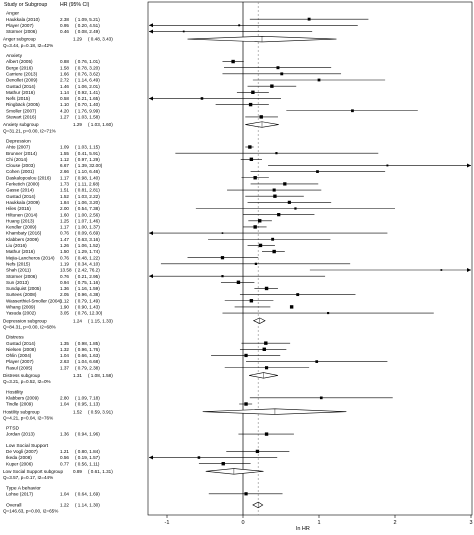  I want to click on study-ci: ( 1.06, 3.20), so click(87, 202).